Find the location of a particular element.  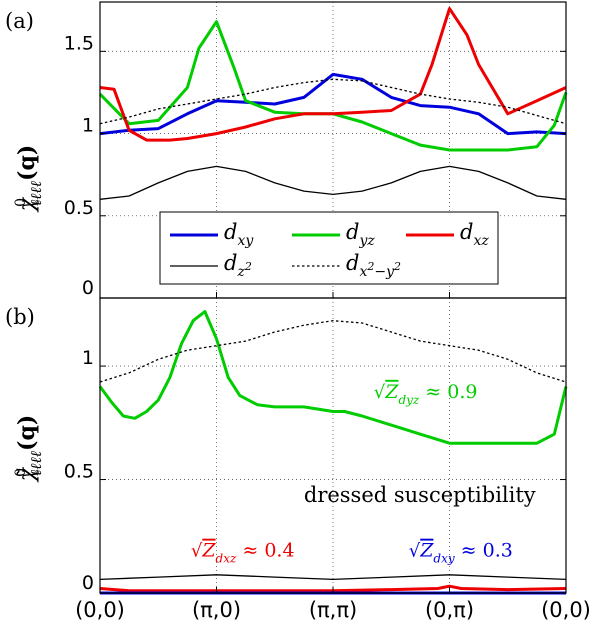

x-tick-label: (0,π) is located at coordinates (449, 610).